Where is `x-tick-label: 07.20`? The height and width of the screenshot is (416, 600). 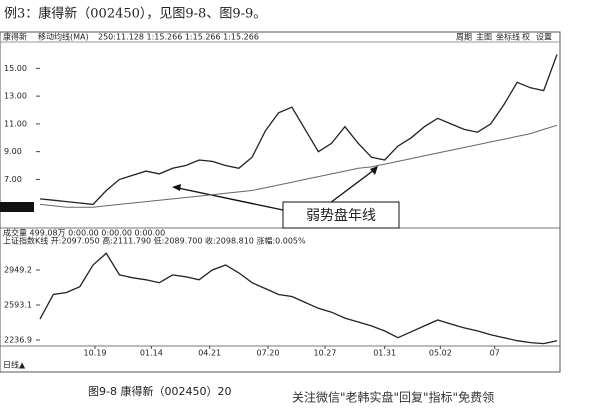 x-tick-label: 07.20 is located at coordinates (268, 353).